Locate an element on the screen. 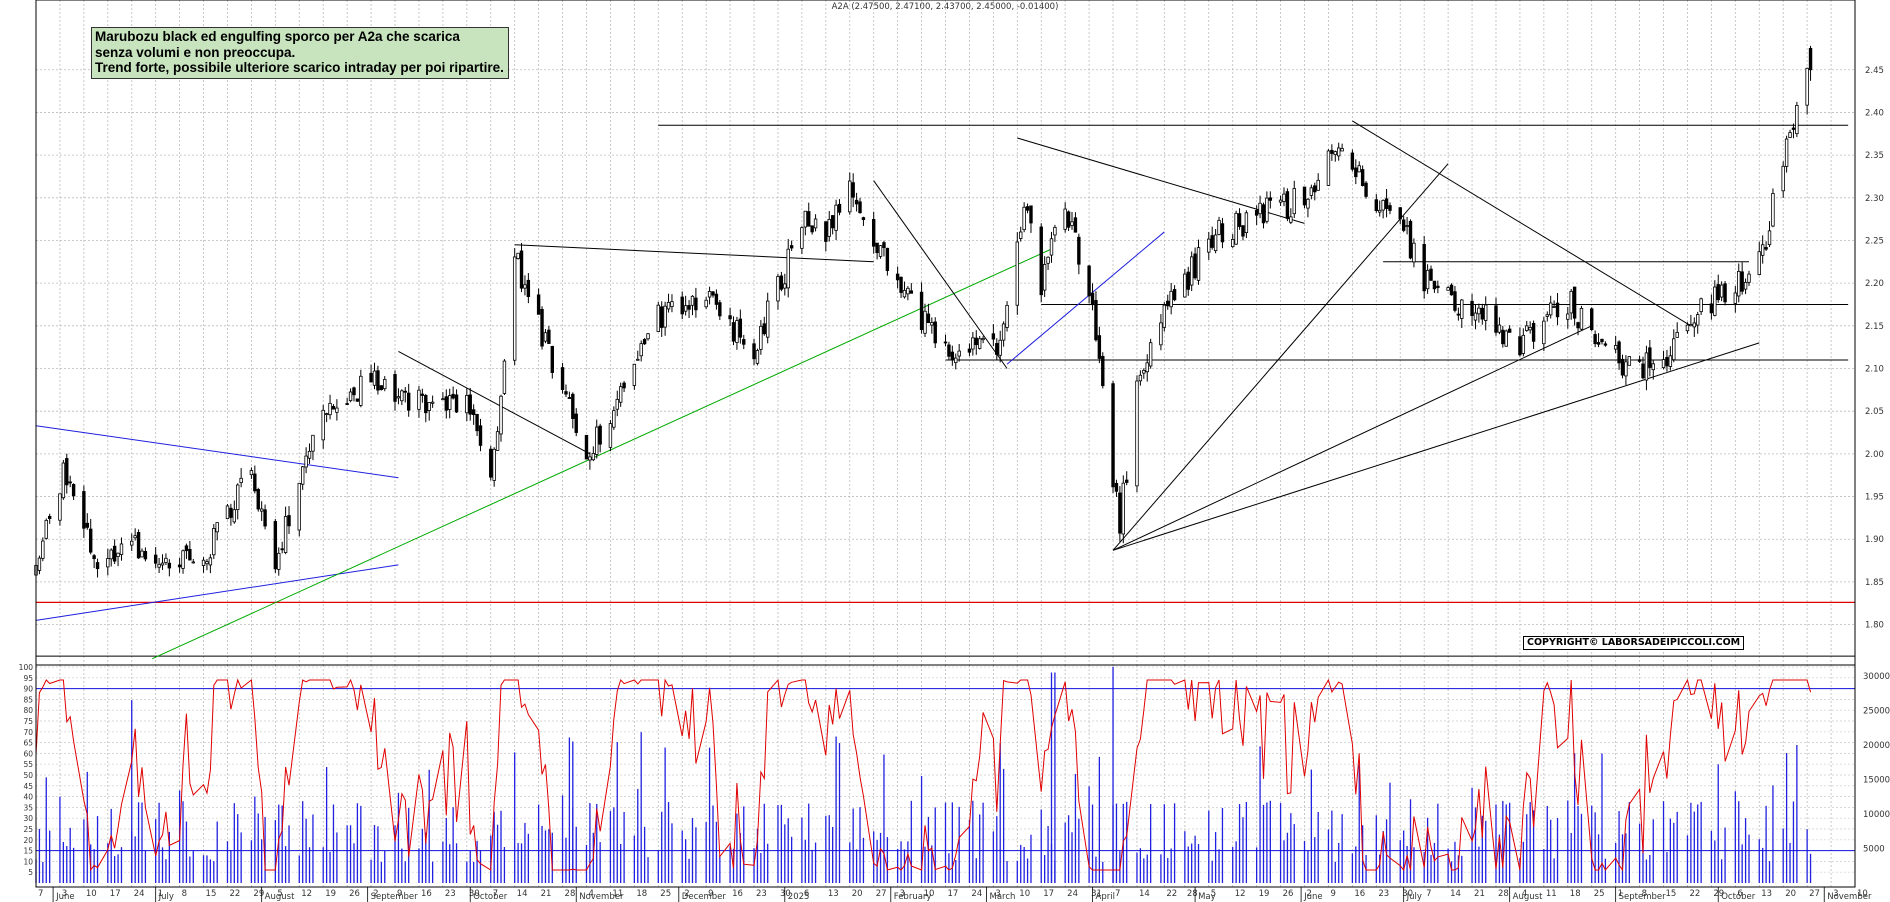 The height and width of the screenshot is (902, 1890). x-tick-label: 17 is located at coordinates (115, 894).